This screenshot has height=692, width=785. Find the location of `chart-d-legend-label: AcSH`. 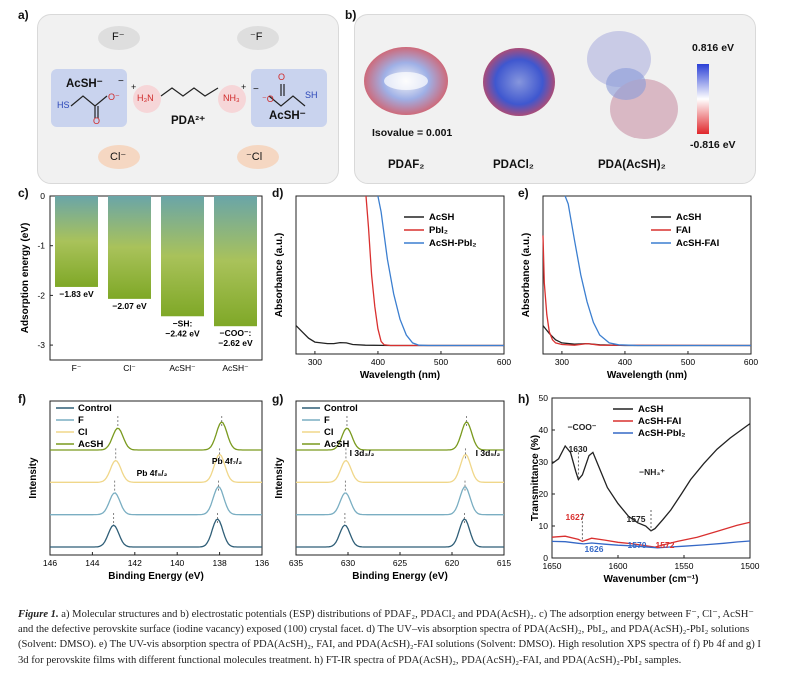

chart-d-legend-label: AcSH is located at coordinates (441, 217).